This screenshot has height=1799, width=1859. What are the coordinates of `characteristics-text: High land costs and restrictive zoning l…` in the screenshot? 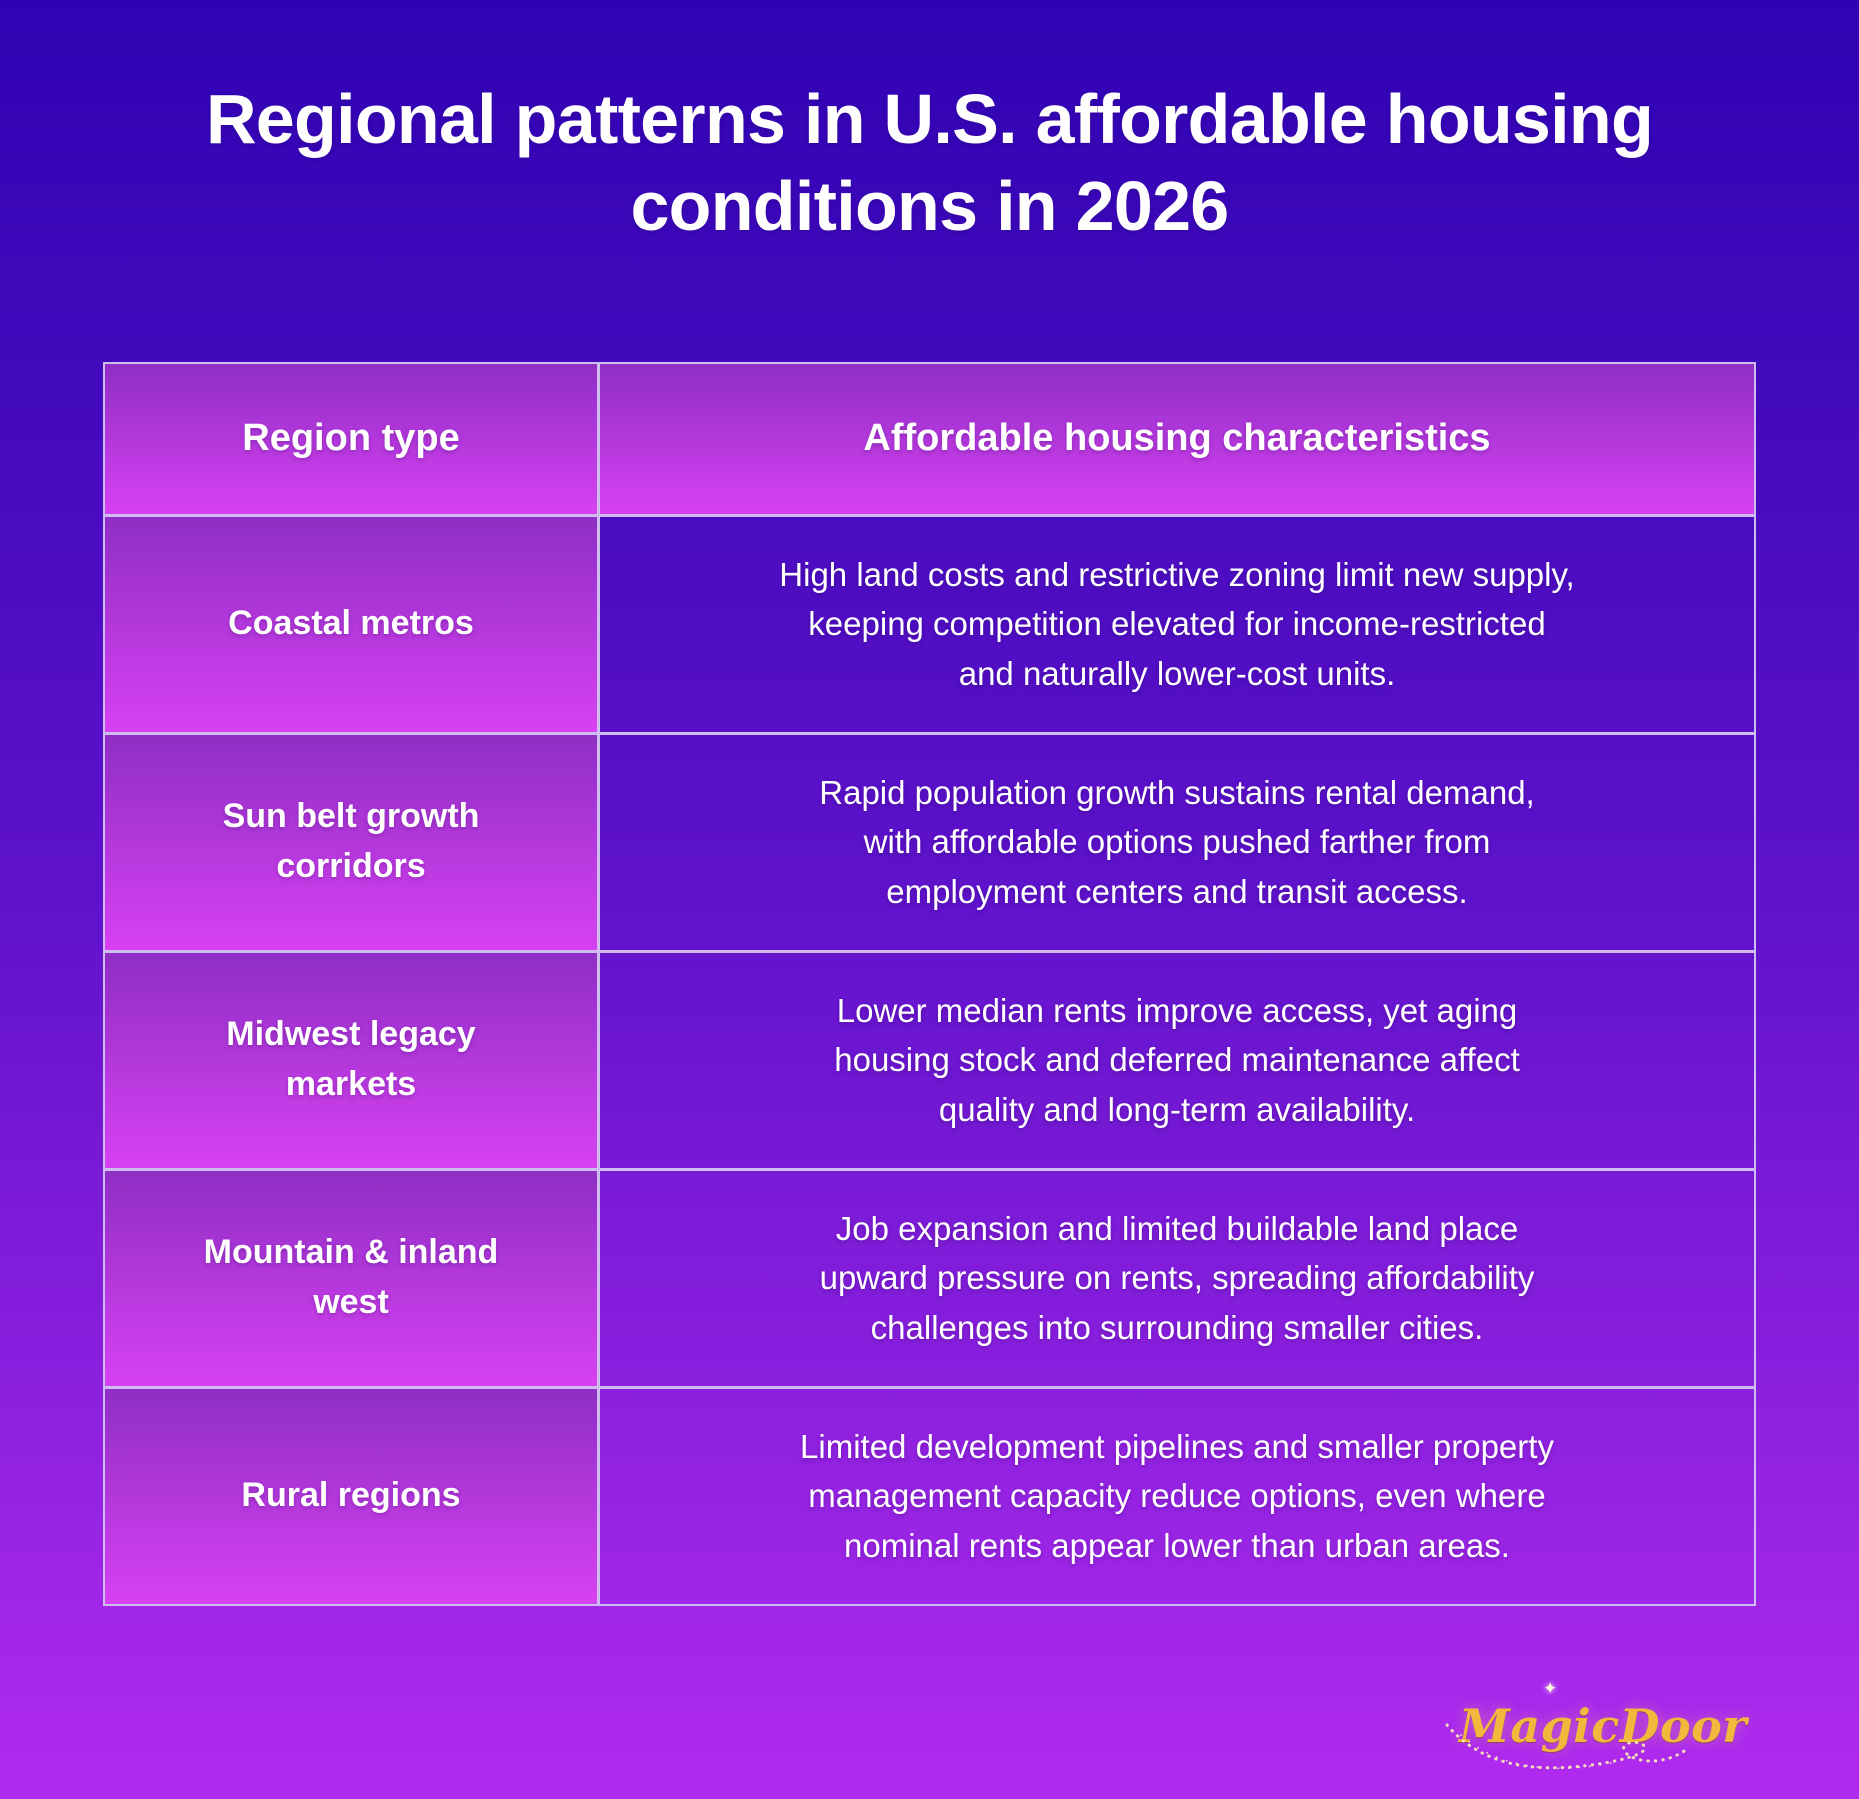 It's located at (1177, 623).